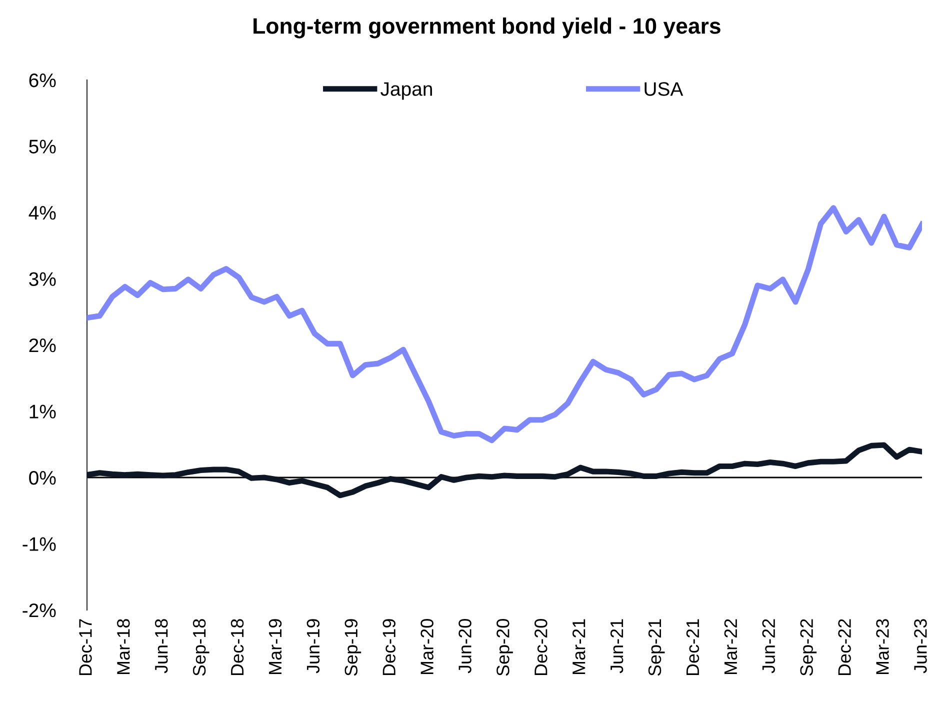 The height and width of the screenshot is (701, 945). Describe the element at coordinates (406, 91) in the screenshot. I see `legend-label: Japan` at that location.